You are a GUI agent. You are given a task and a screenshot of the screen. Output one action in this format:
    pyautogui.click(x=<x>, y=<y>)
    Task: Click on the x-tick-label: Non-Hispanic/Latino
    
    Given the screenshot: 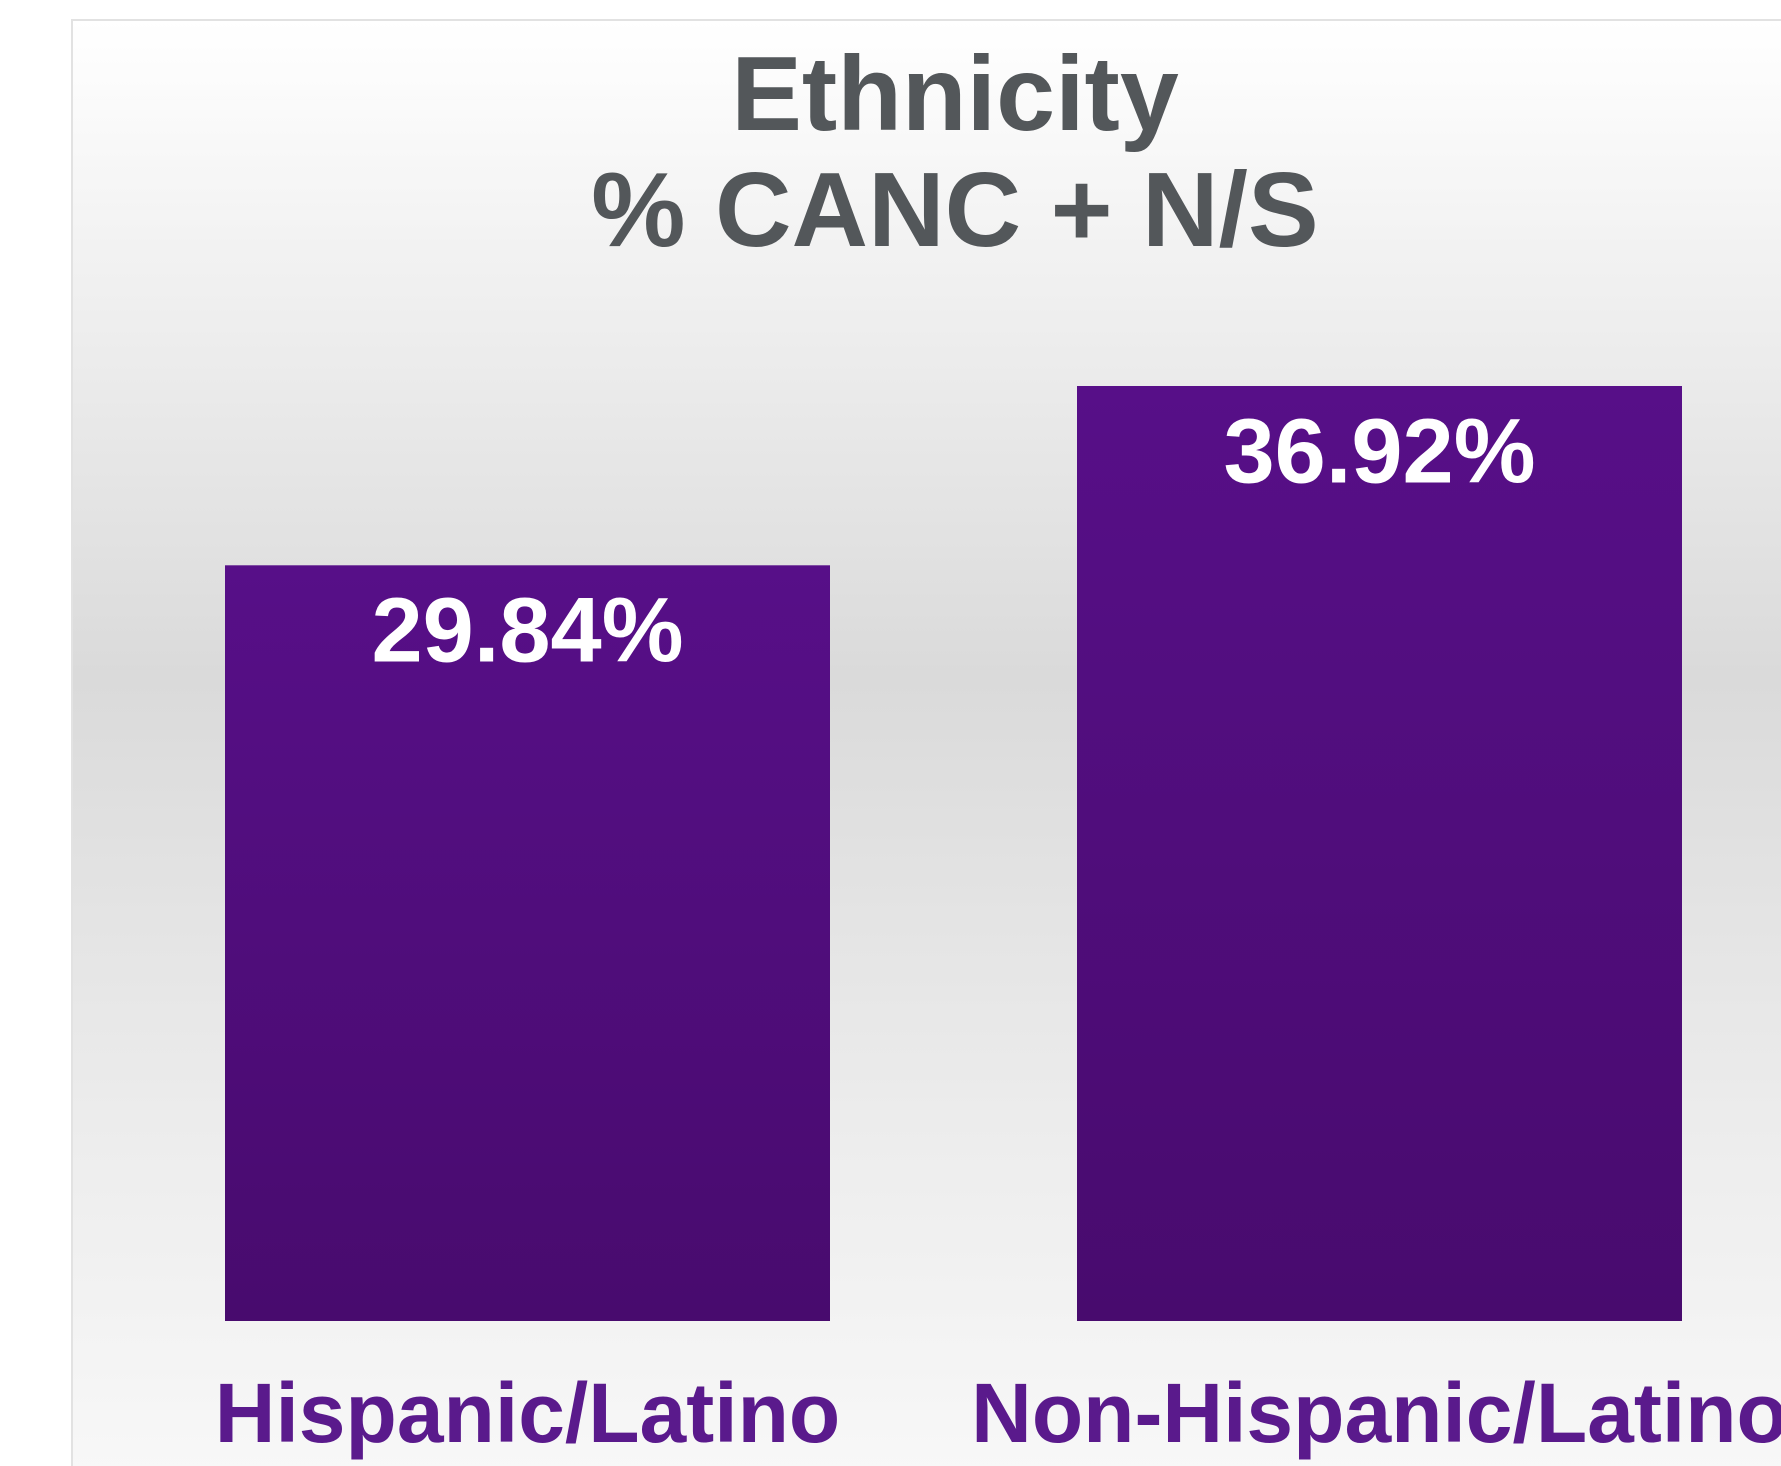 What is the action you would take?
    pyautogui.click(x=1376, y=1413)
    